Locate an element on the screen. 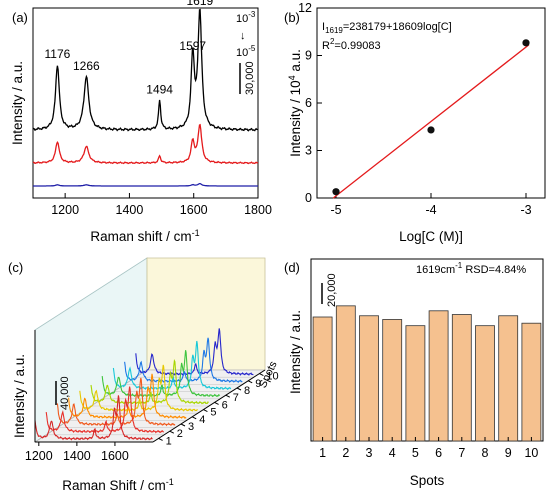  x-tick-label: 8 is located at coordinates (485, 453).